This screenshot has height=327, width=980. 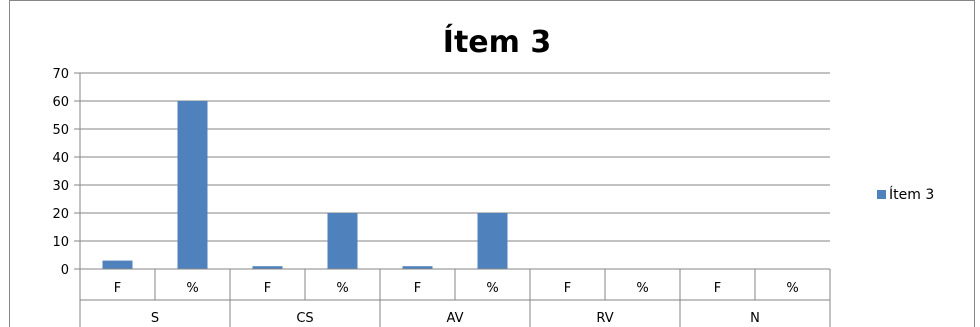 I want to click on x-group-label: S, so click(x=155, y=318).